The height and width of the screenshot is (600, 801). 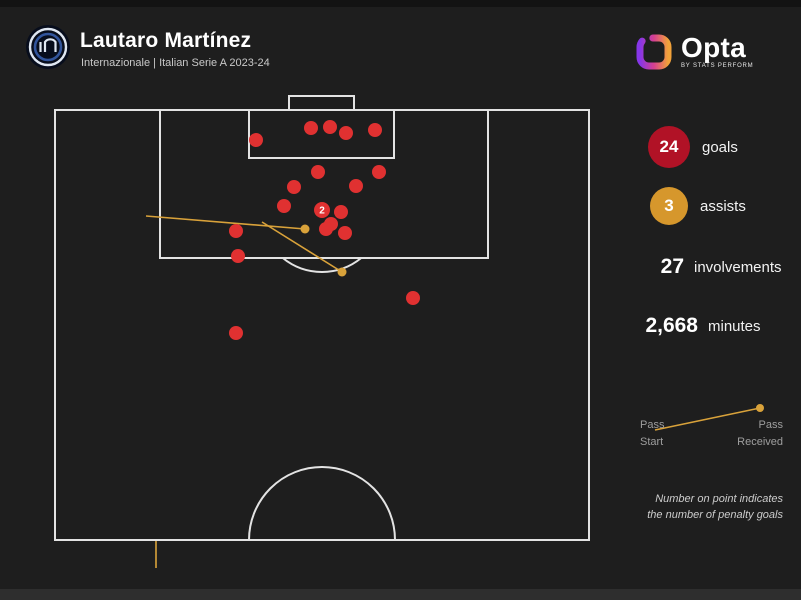 I want to click on bottom-edge-strip, so click(x=400, y=594).